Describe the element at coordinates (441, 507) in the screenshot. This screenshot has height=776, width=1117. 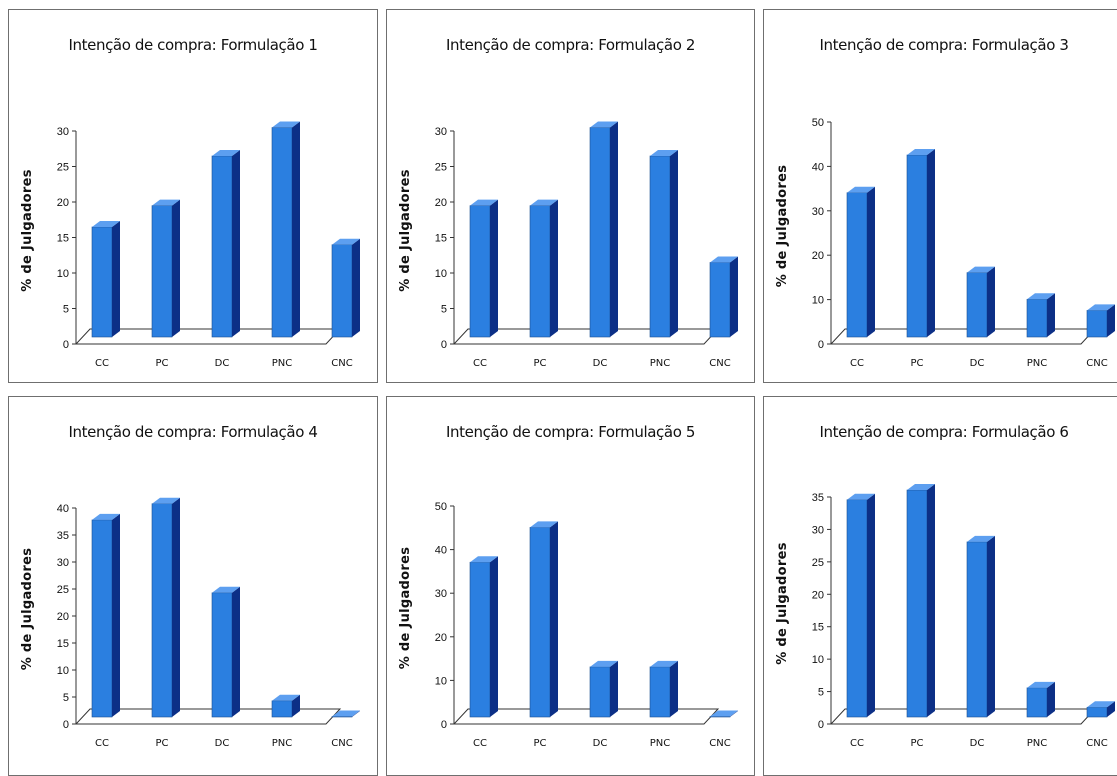
I see `y-tick-label: 50` at that location.